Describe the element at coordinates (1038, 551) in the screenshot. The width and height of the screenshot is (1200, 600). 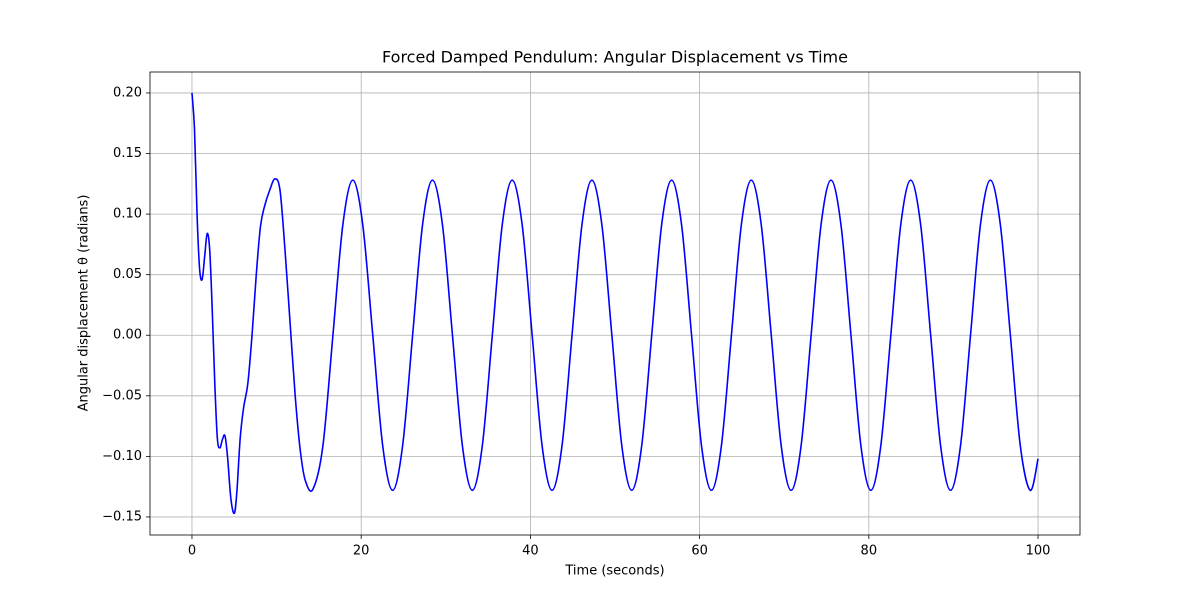
I see `x-tick-label: 100` at that location.